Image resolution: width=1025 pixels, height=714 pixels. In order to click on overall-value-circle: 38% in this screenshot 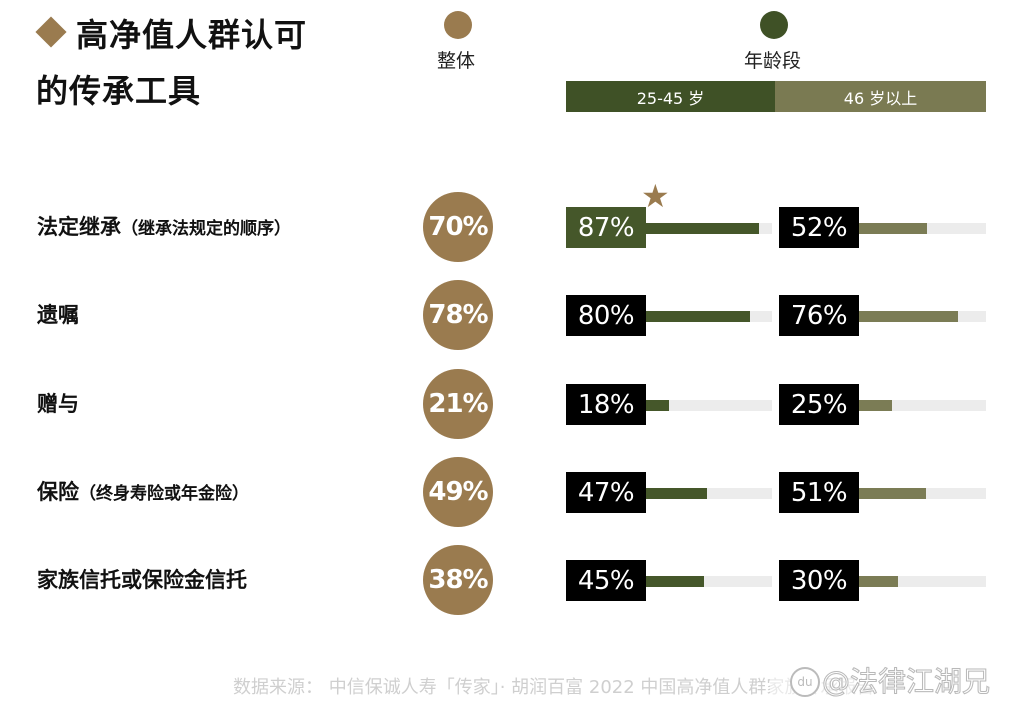, I will do `click(458, 580)`.